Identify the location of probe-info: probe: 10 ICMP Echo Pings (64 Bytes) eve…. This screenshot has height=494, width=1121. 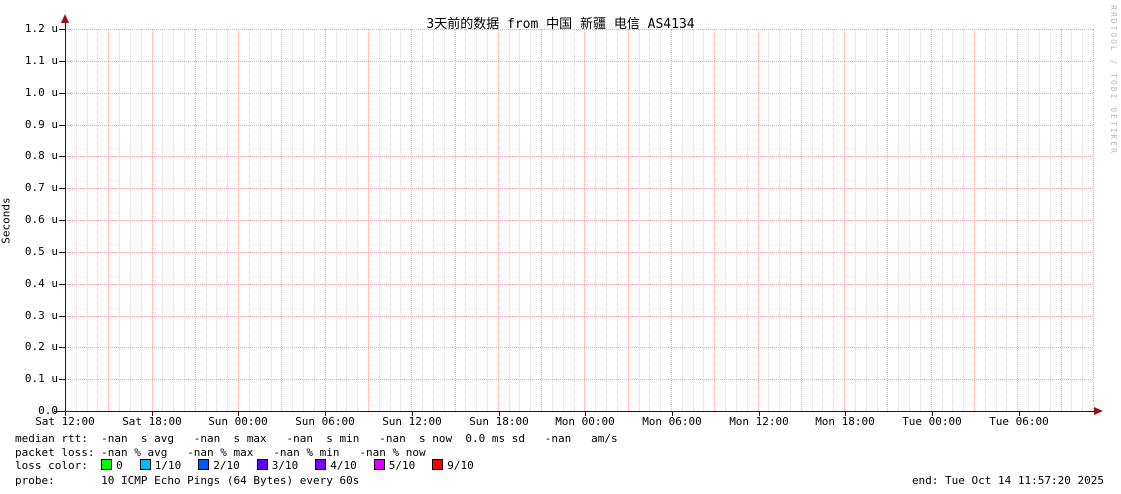
(187, 480).